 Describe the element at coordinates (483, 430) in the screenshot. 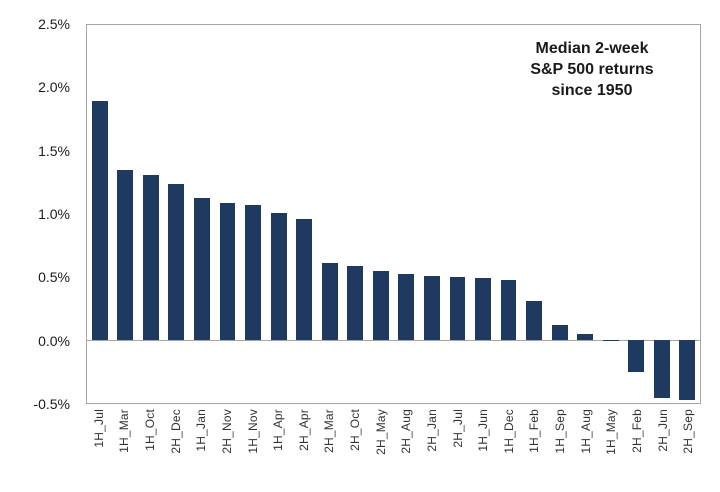

I see `x-tick-label: 1H_Jun` at that location.